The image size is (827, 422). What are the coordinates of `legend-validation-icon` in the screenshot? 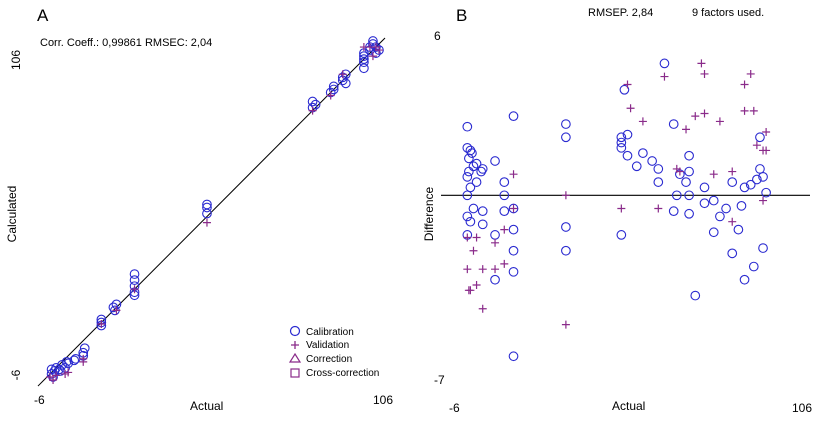 It's located at (295, 345).